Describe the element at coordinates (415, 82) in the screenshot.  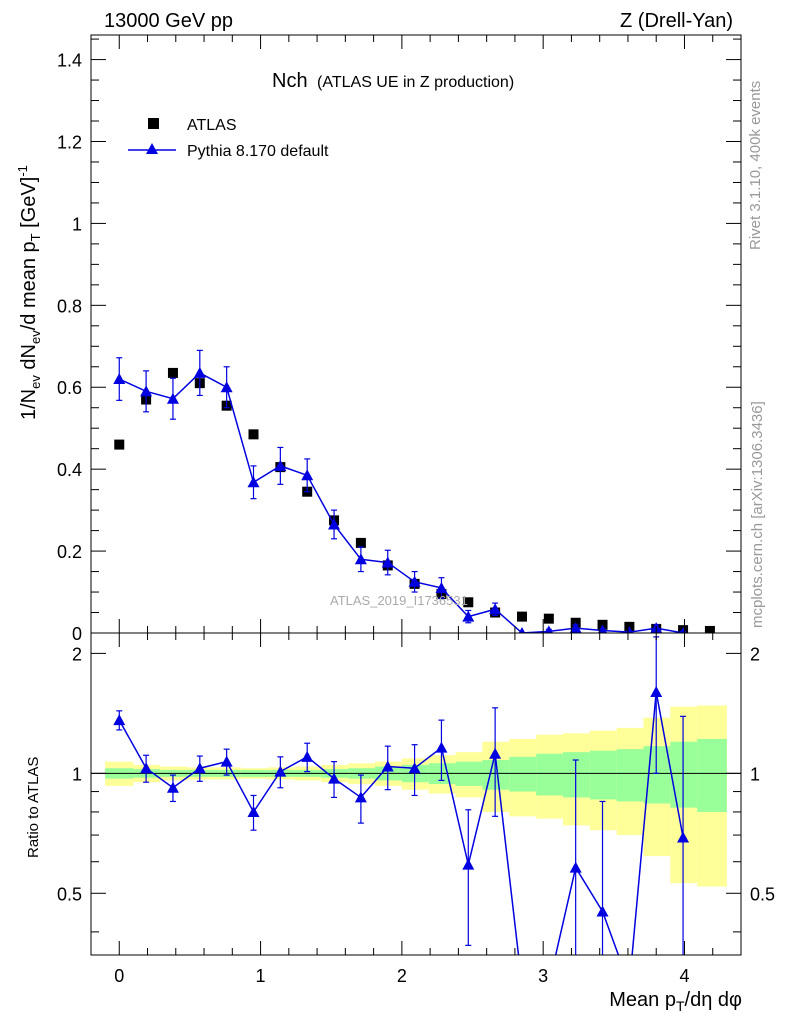
I see `plot-title-sub: (ATLAS UE in Z production)` at that location.